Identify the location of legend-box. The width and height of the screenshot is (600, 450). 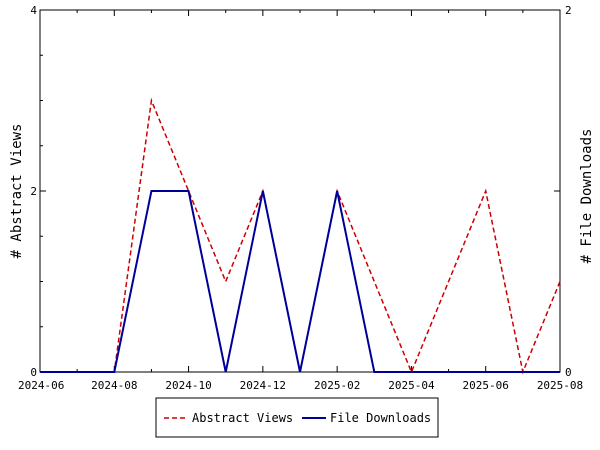
(297, 417).